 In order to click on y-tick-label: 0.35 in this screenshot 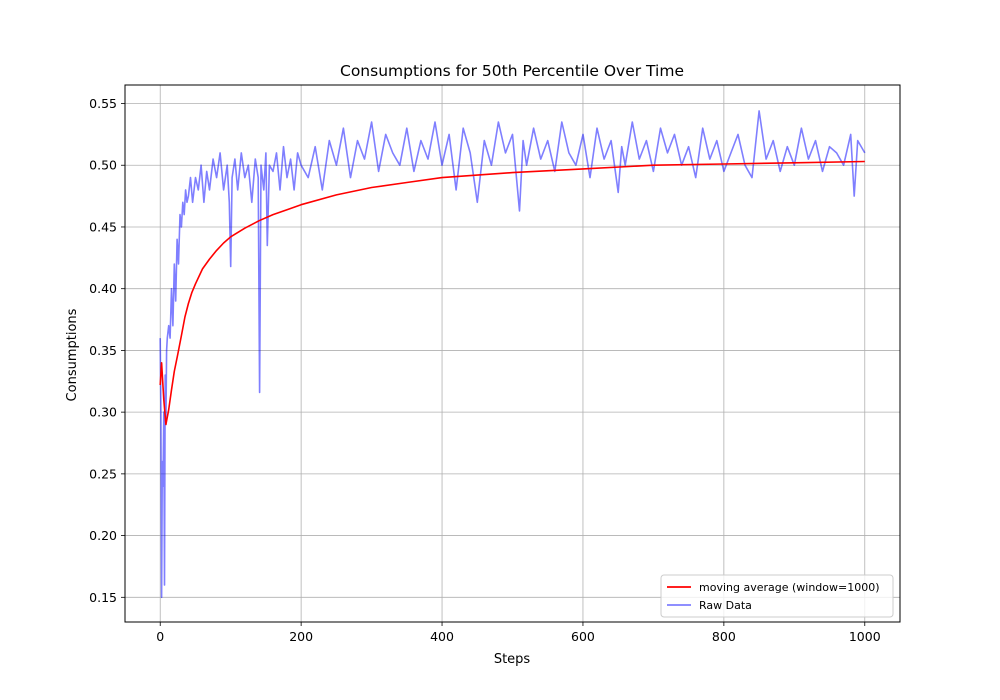, I will do `click(103, 350)`.